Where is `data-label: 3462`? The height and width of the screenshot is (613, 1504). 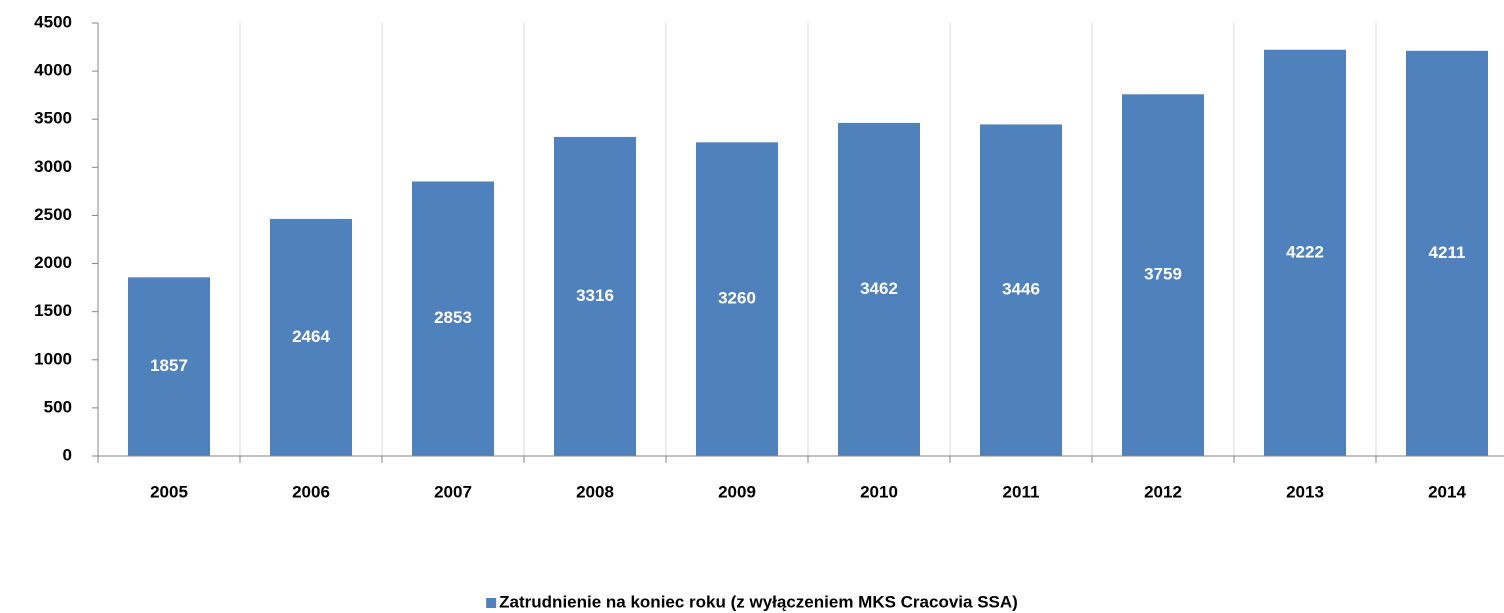
data-label: 3462 is located at coordinates (879, 288).